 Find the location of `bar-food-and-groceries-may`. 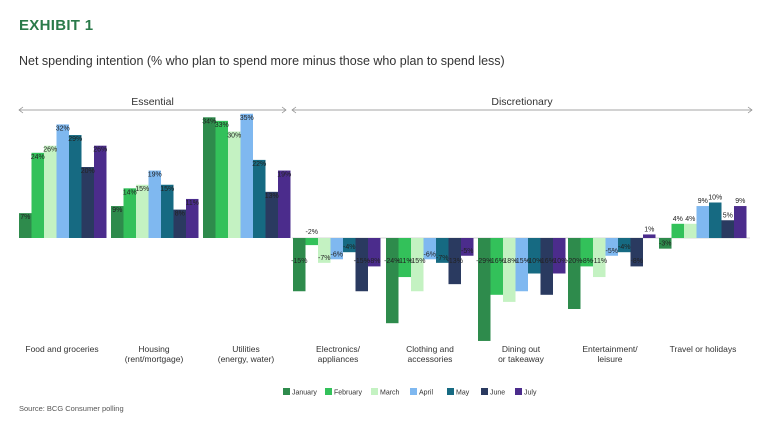

bar-food-and-groceries-may is located at coordinates (75, 186).